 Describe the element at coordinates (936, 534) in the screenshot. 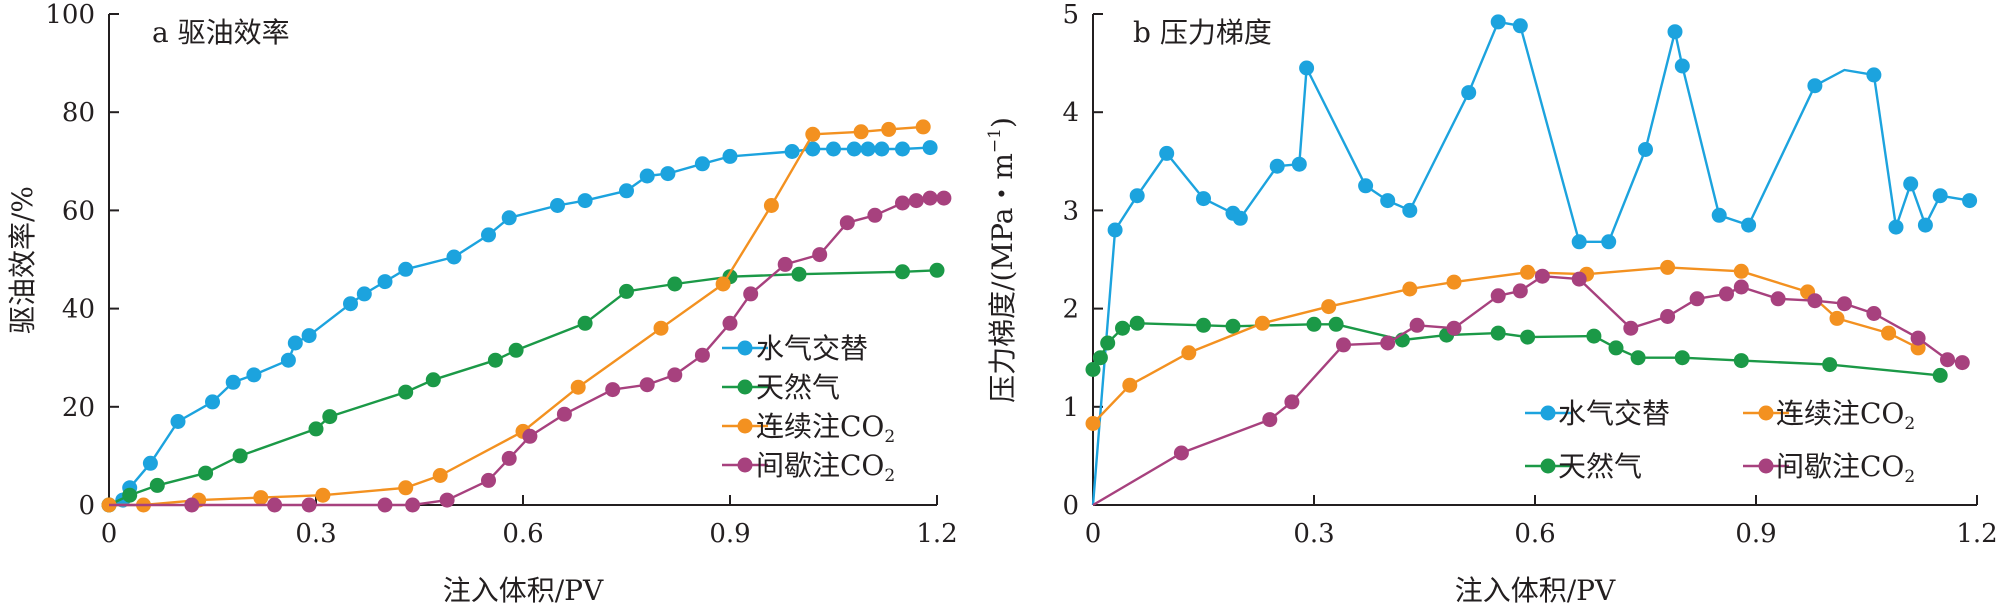

I see `x-tick-label: 1.2` at that location.